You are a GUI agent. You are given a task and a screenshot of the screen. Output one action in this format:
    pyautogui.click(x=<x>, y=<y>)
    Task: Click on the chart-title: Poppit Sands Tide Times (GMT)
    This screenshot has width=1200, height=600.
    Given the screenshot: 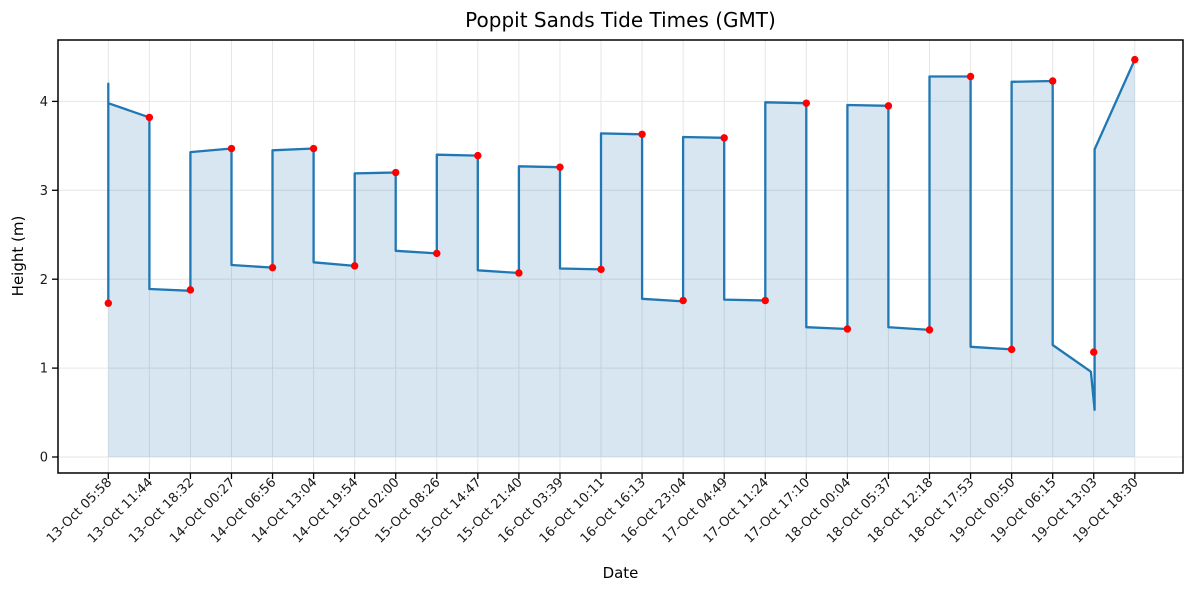 What is the action you would take?
    pyautogui.click(x=620, y=20)
    